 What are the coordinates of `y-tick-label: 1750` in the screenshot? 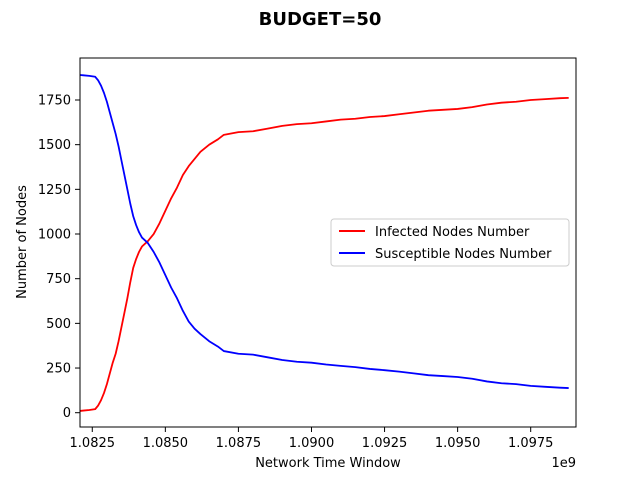 It's located at (54, 100).